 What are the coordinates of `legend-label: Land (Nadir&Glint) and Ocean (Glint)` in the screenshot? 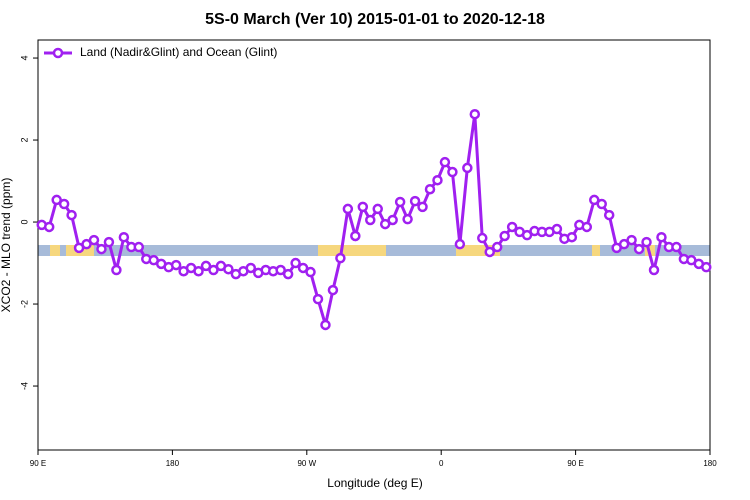 It's located at (178, 52).